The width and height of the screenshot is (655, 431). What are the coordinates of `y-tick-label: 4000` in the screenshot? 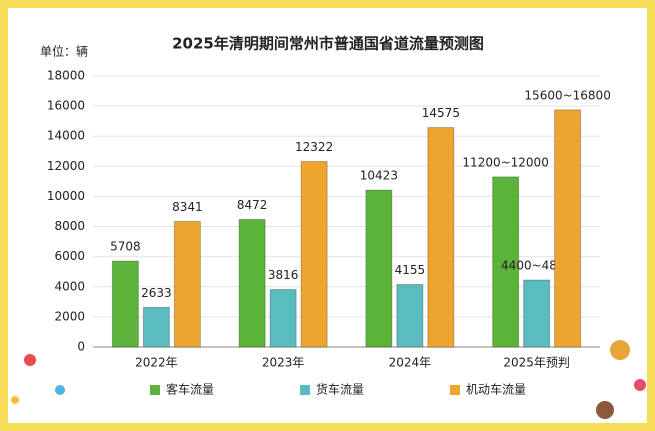 It's located at (69, 286).